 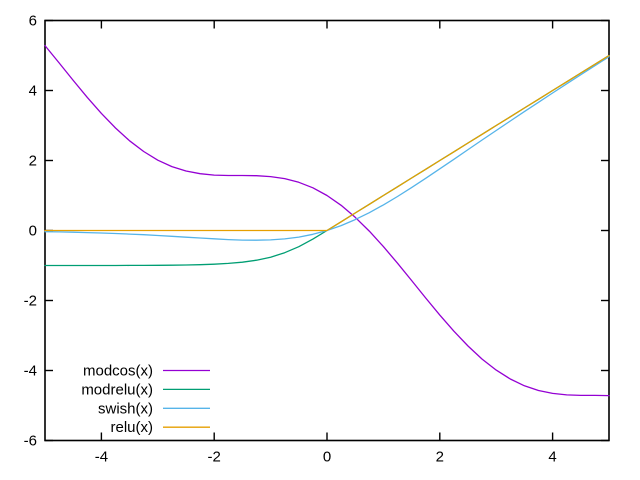 I want to click on y-tick-label: -4, so click(x=30, y=371).